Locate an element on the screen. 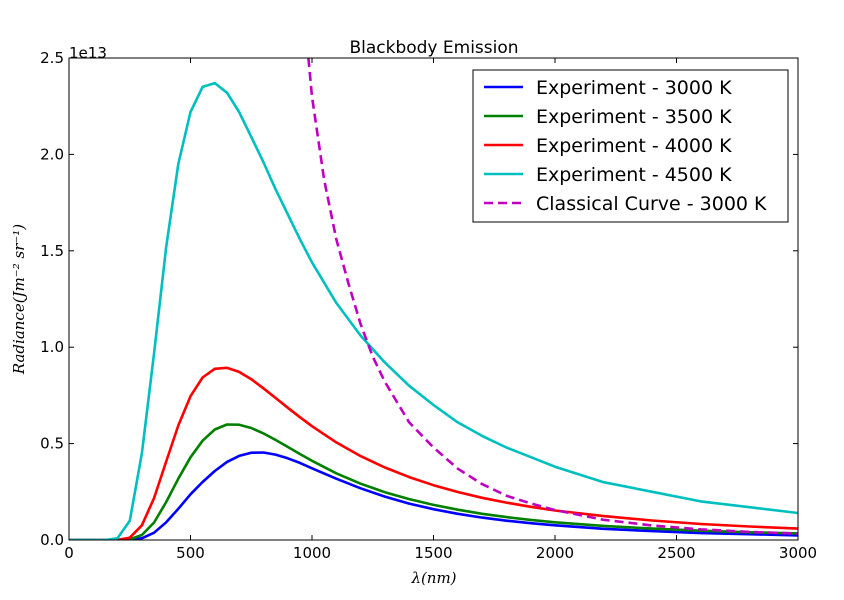  y-tick-label: 1.0 is located at coordinates (52, 347).